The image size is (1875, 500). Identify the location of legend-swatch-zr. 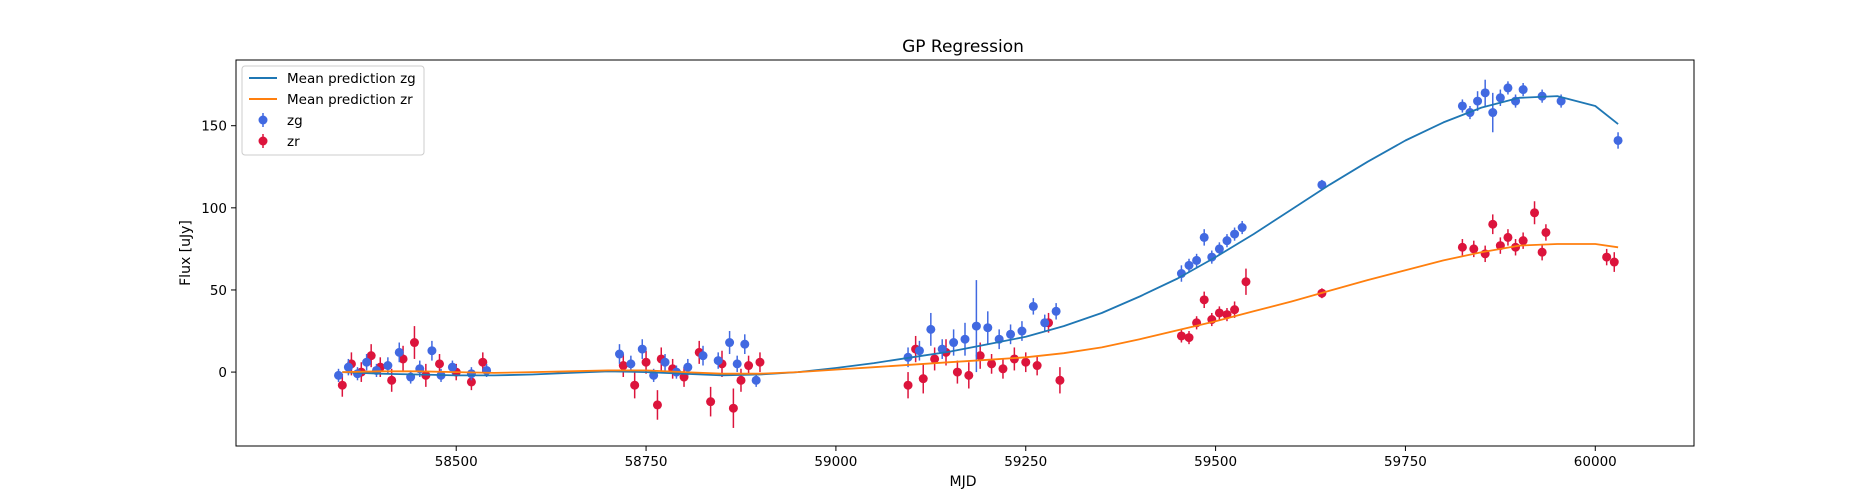
(263, 141).